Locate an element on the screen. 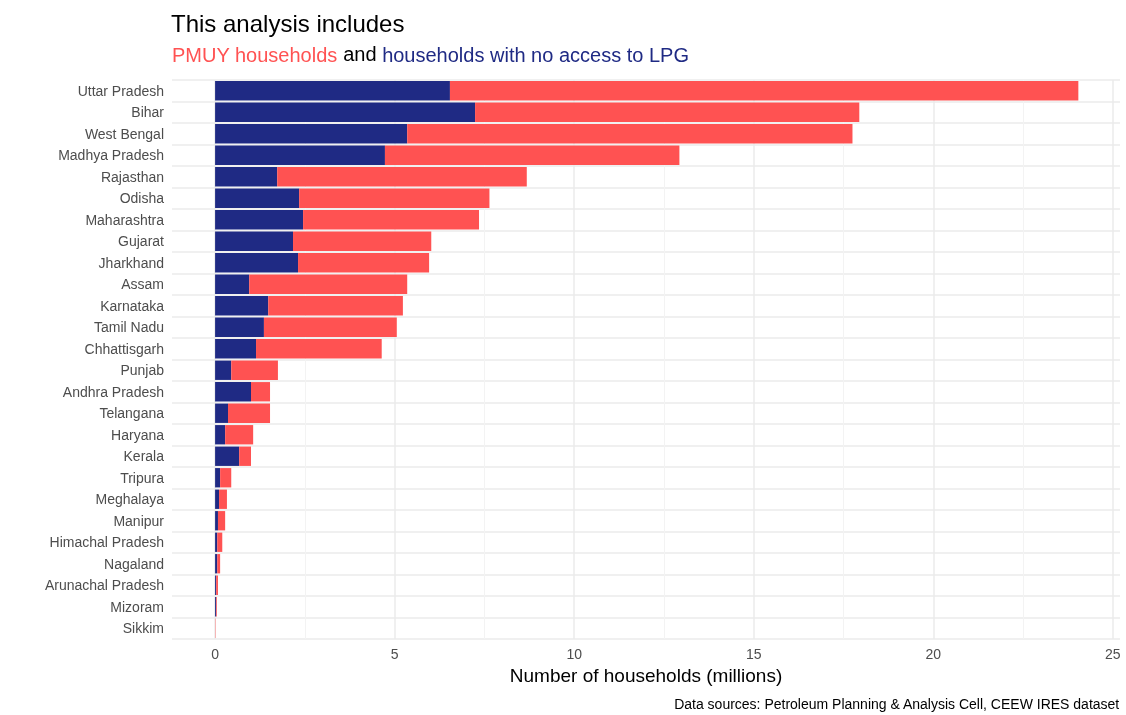  x-tick-label: 25 is located at coordinates (1113, 654).